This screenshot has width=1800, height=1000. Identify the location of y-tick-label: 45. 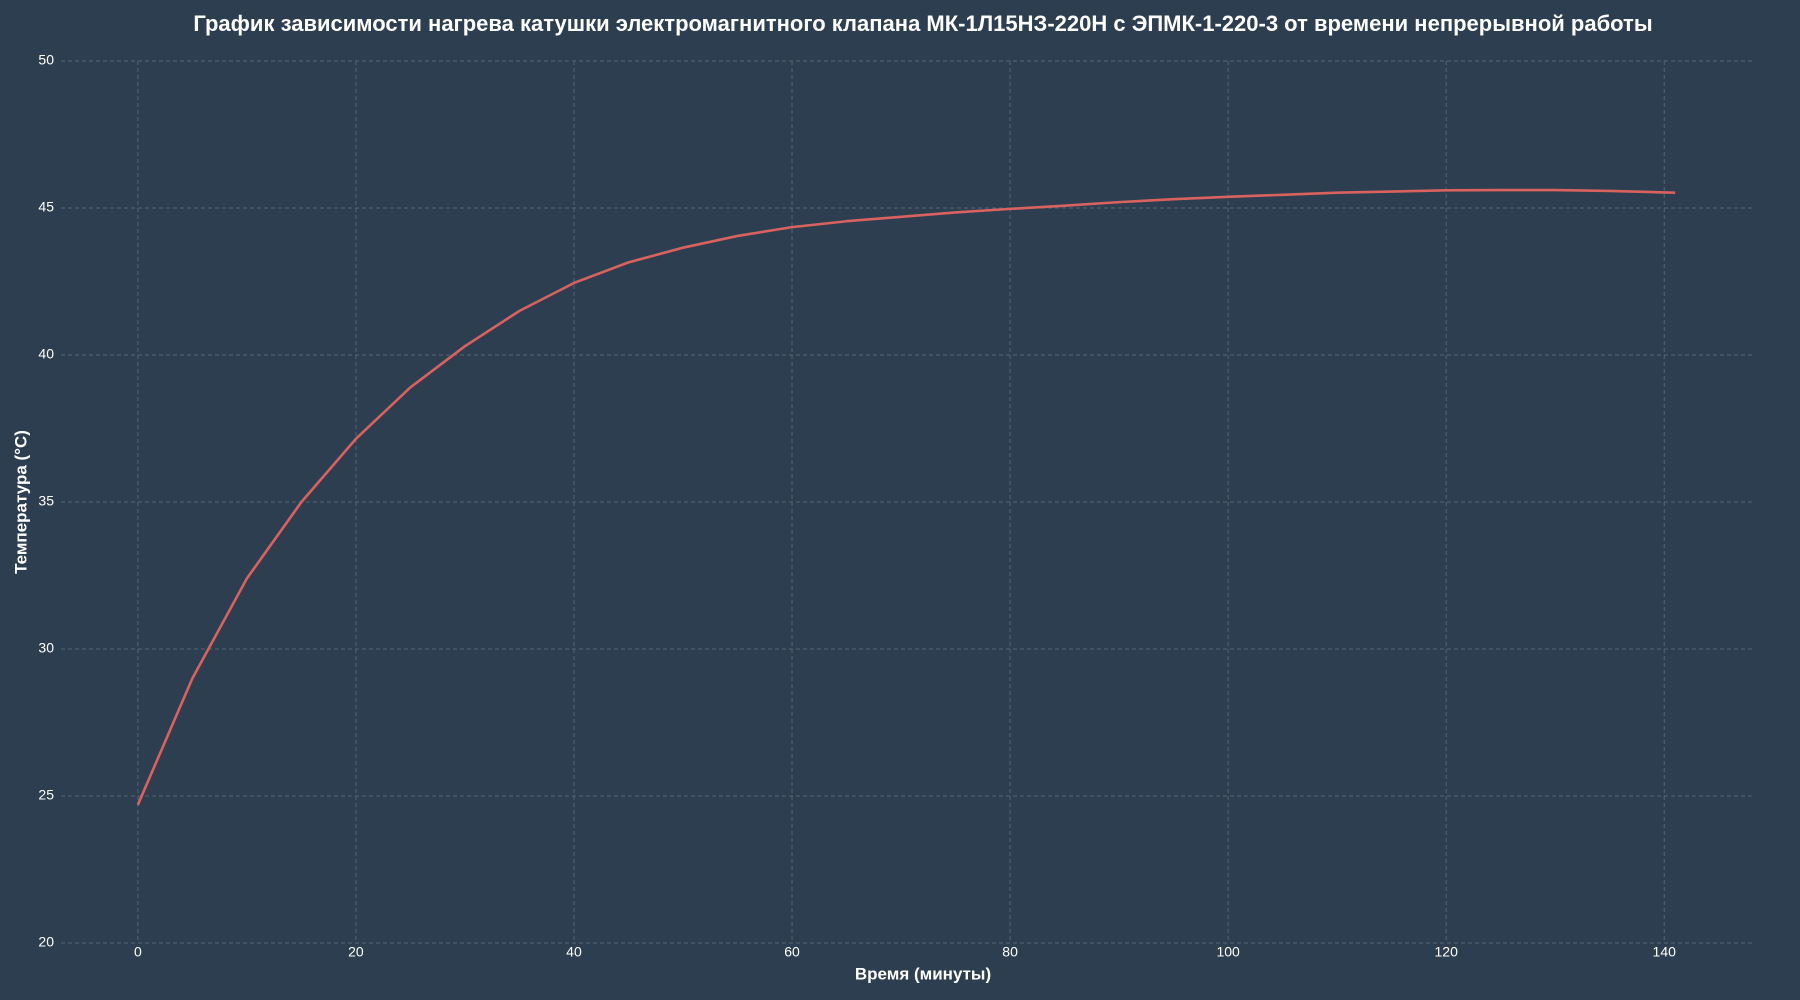
(46, 207).